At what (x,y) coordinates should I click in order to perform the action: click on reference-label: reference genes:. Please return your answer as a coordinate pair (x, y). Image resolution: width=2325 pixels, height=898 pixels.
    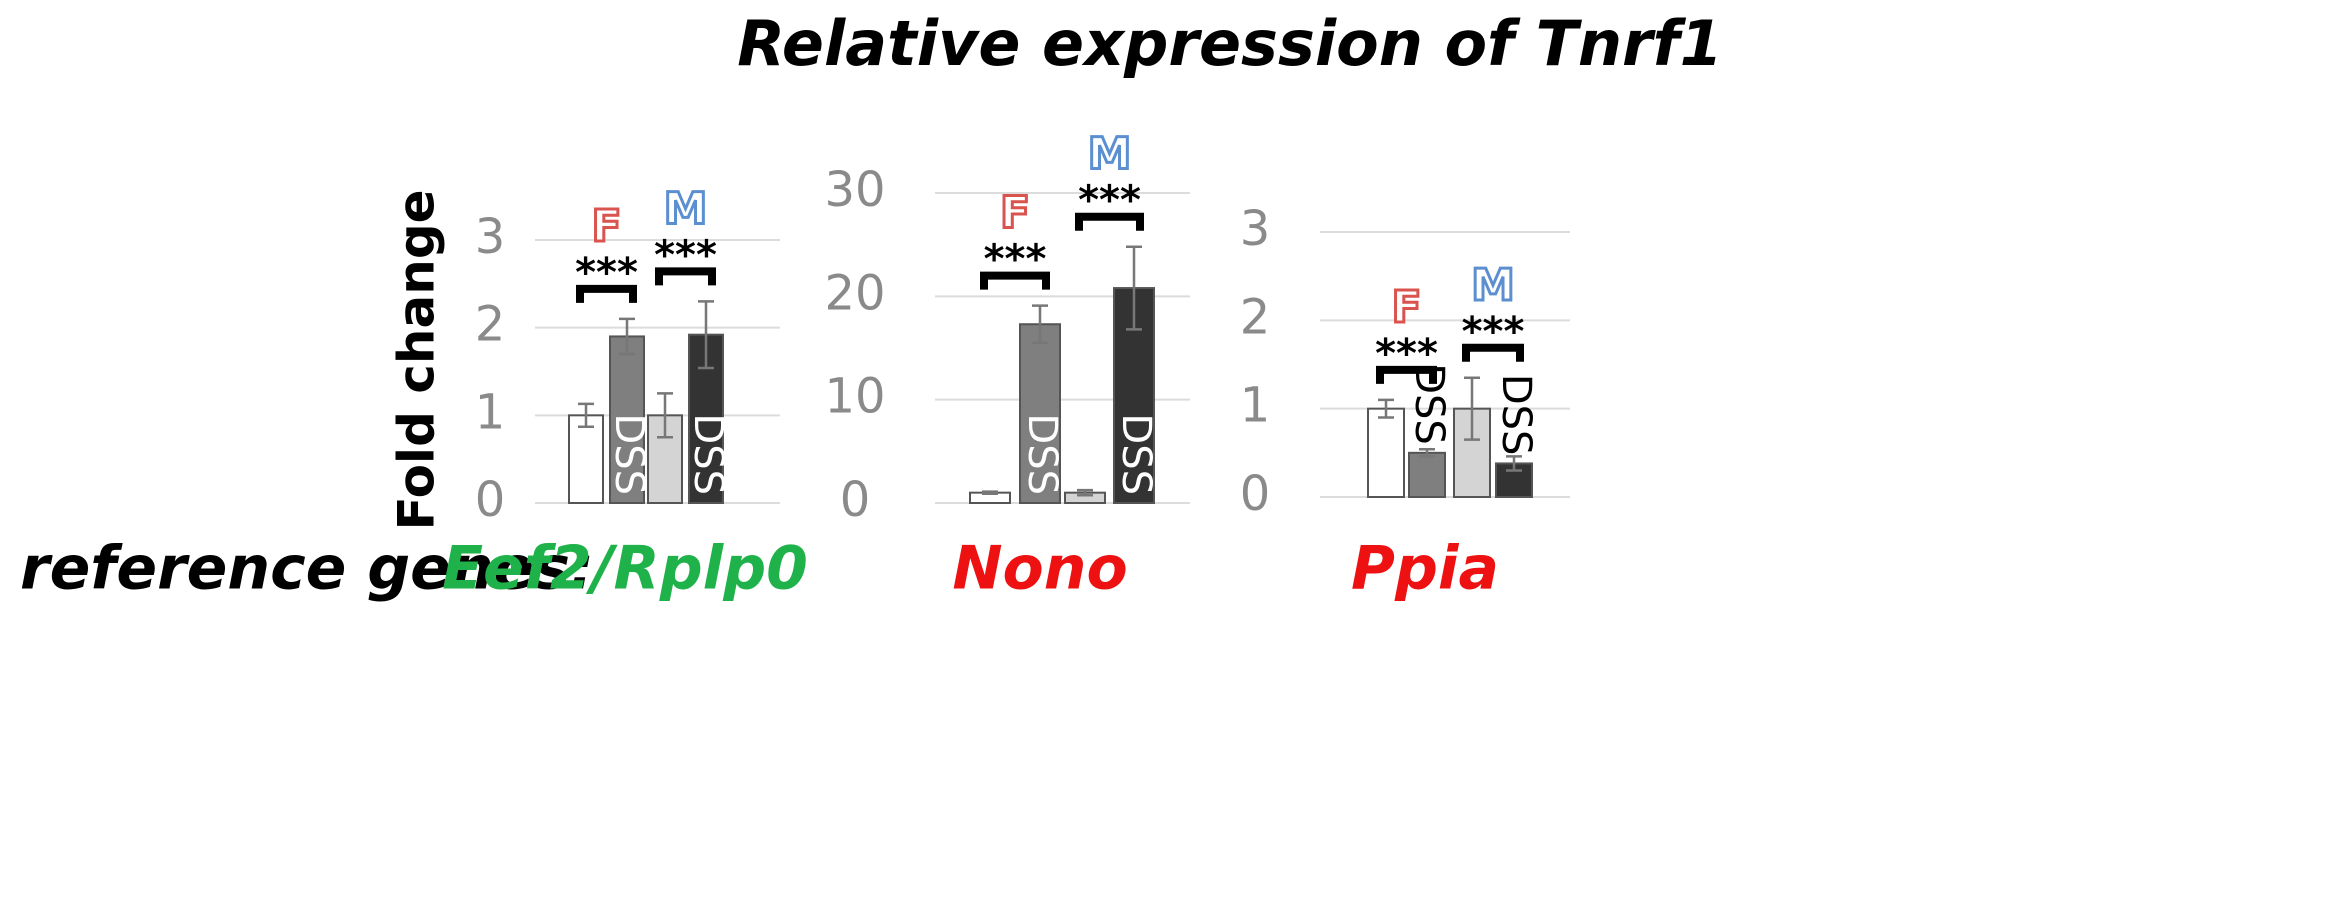
    Looking at the image, I should click on (307, 569).